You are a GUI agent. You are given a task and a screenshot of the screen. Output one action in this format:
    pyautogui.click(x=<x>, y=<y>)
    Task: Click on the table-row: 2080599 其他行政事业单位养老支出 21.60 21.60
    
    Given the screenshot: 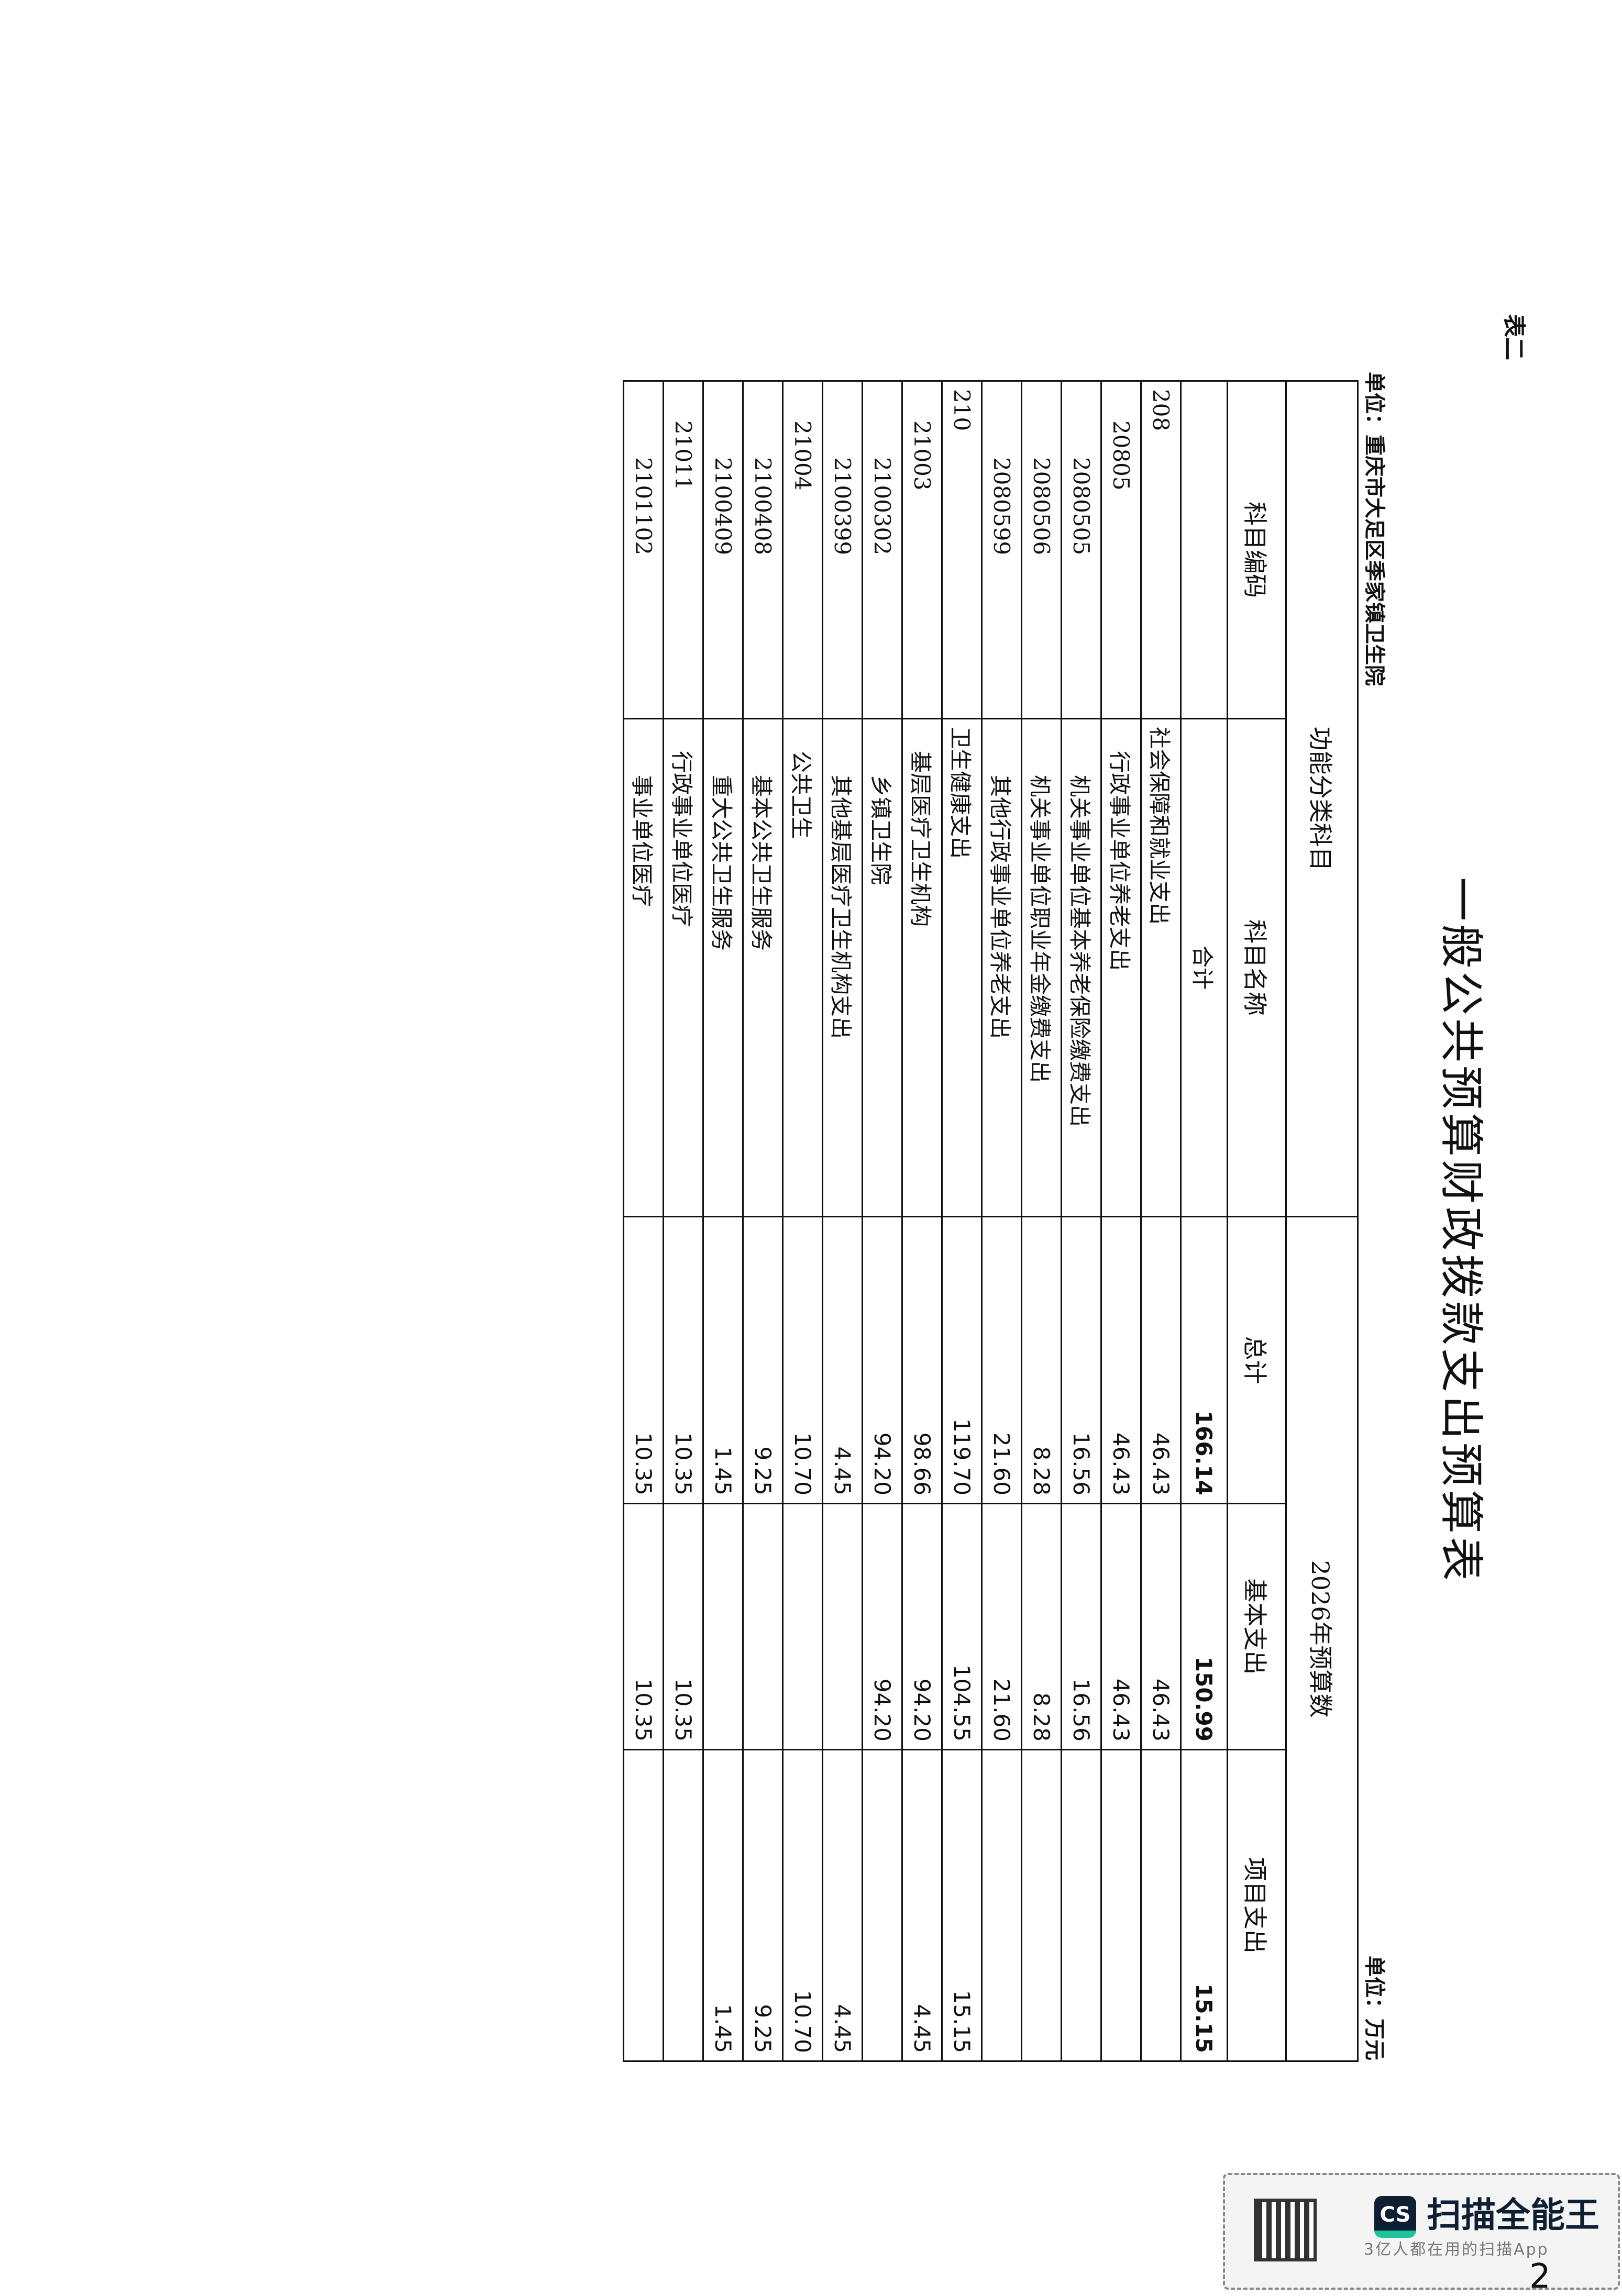 What is the action you would take?
    pyautogui.click(x=1001, y=1221)
    